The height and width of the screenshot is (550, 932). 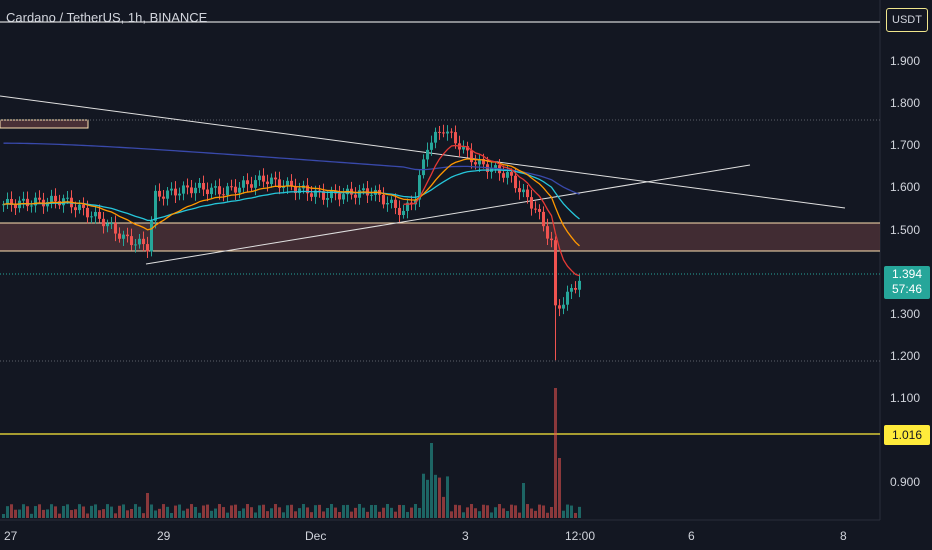 What do you see at coordinates (691, 536) in the screenshot?
I see `x-tick-label: 6` at bounding box center [691, 536].